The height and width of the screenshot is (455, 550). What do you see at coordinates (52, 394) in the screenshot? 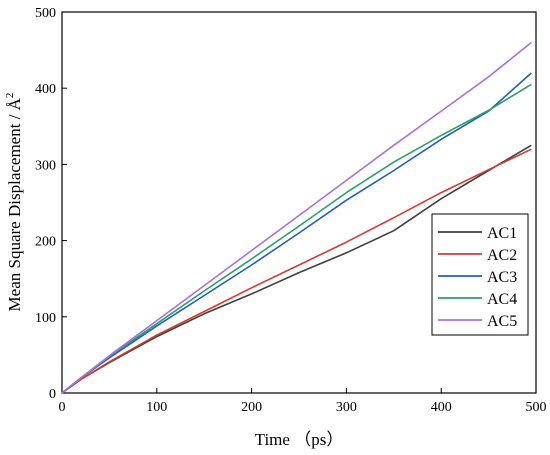
I see `y-tick-label: 0` at bounding box center [52, 394].